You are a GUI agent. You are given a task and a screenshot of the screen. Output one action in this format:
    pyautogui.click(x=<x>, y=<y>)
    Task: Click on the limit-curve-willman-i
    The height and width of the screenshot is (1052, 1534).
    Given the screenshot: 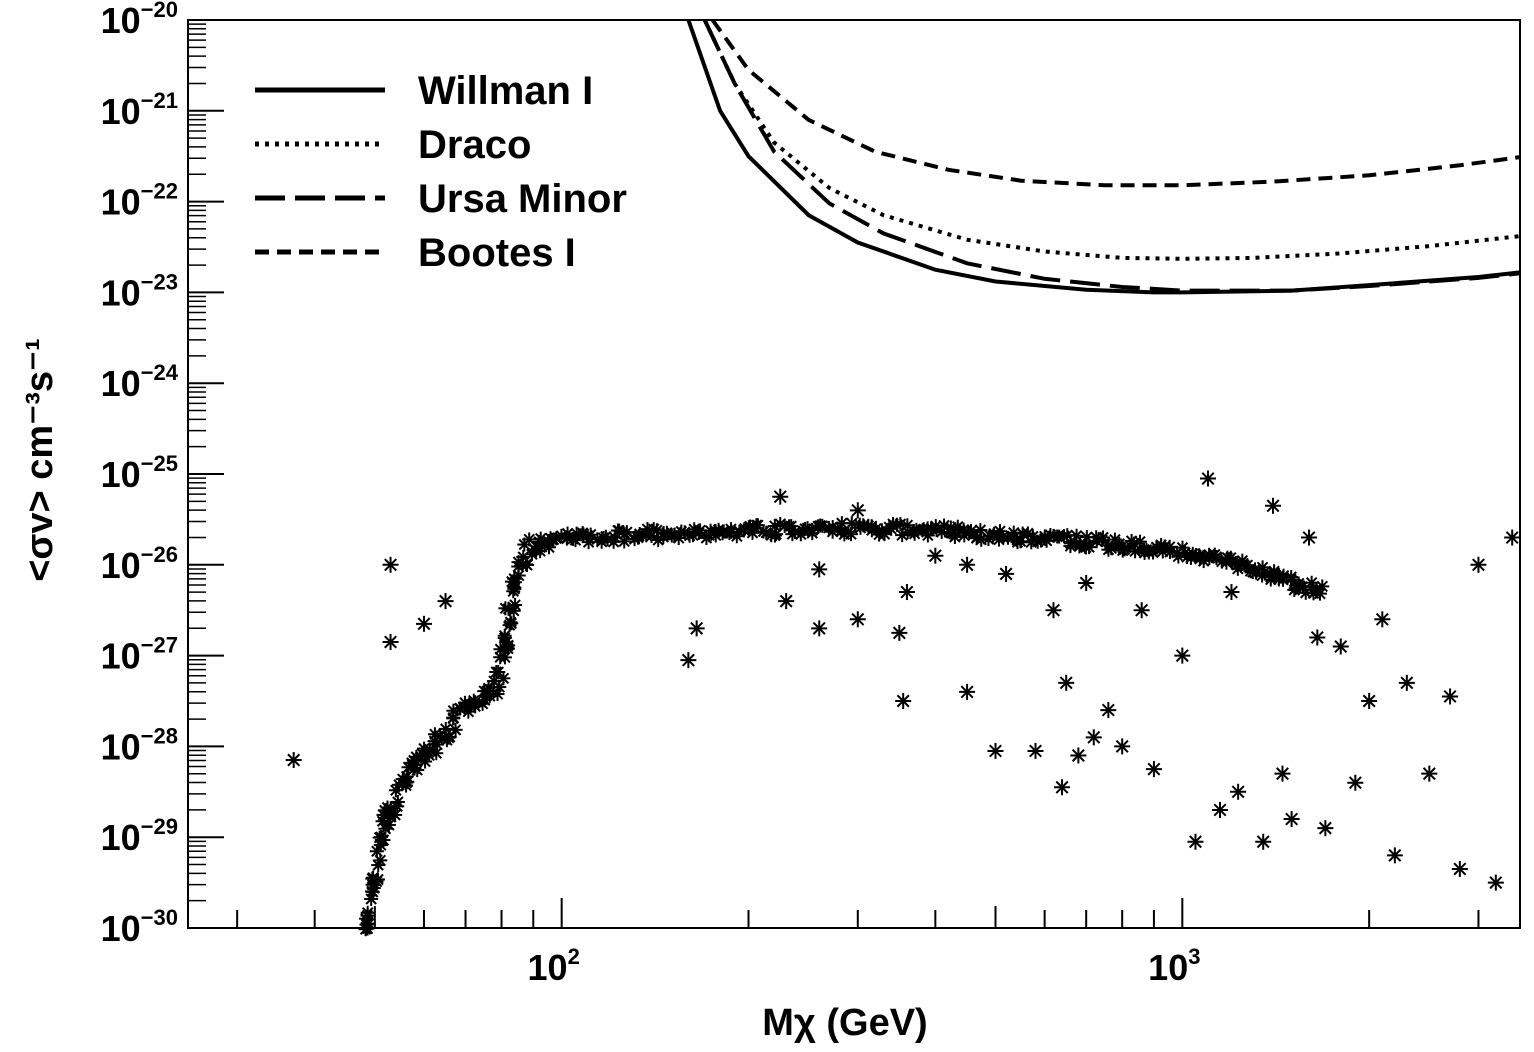 What is the action you would take?
    pyautogui.click(x=1104, y=156)
    